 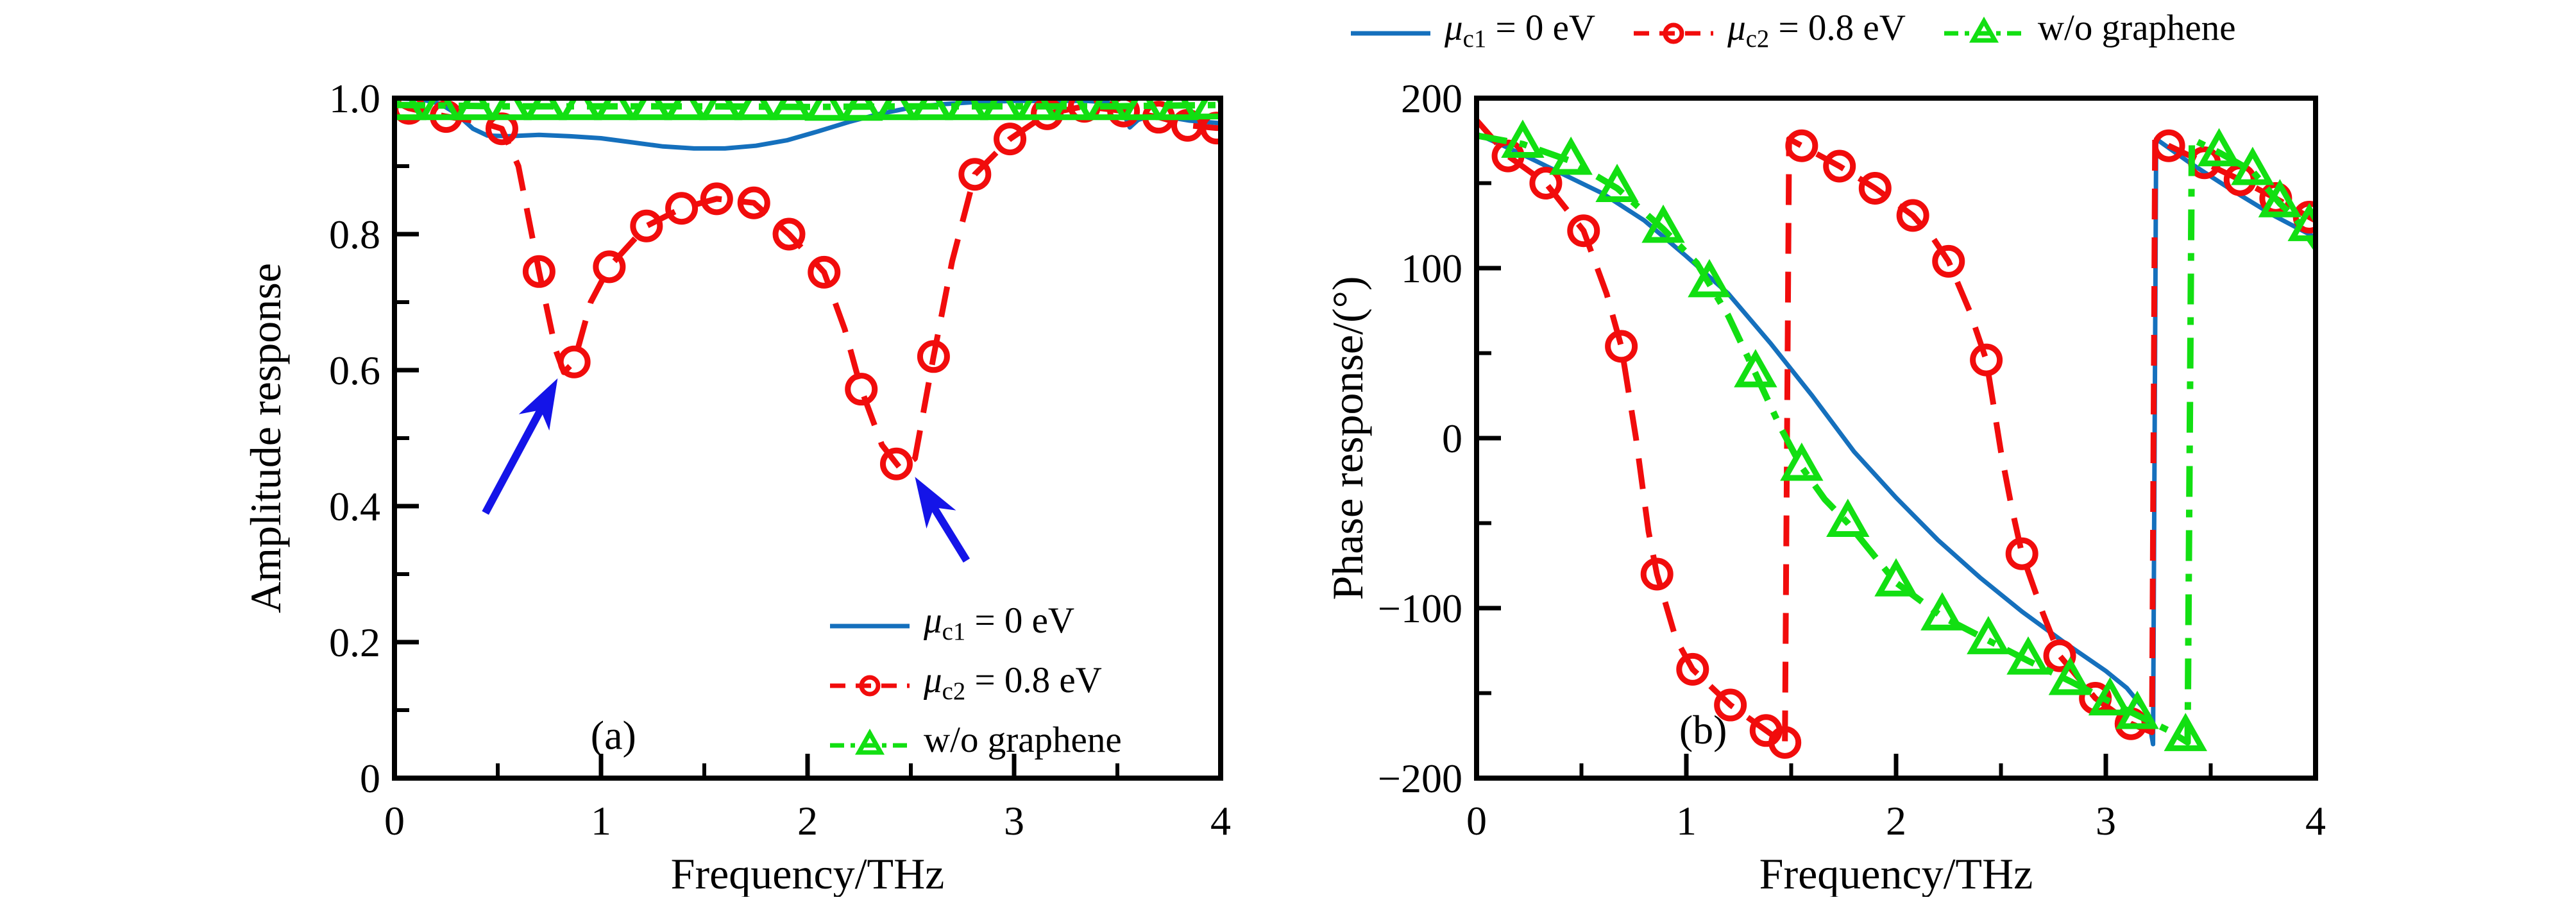 I want to click on legend-sample-red-dashed-circle, so click(x=1673, y=33).